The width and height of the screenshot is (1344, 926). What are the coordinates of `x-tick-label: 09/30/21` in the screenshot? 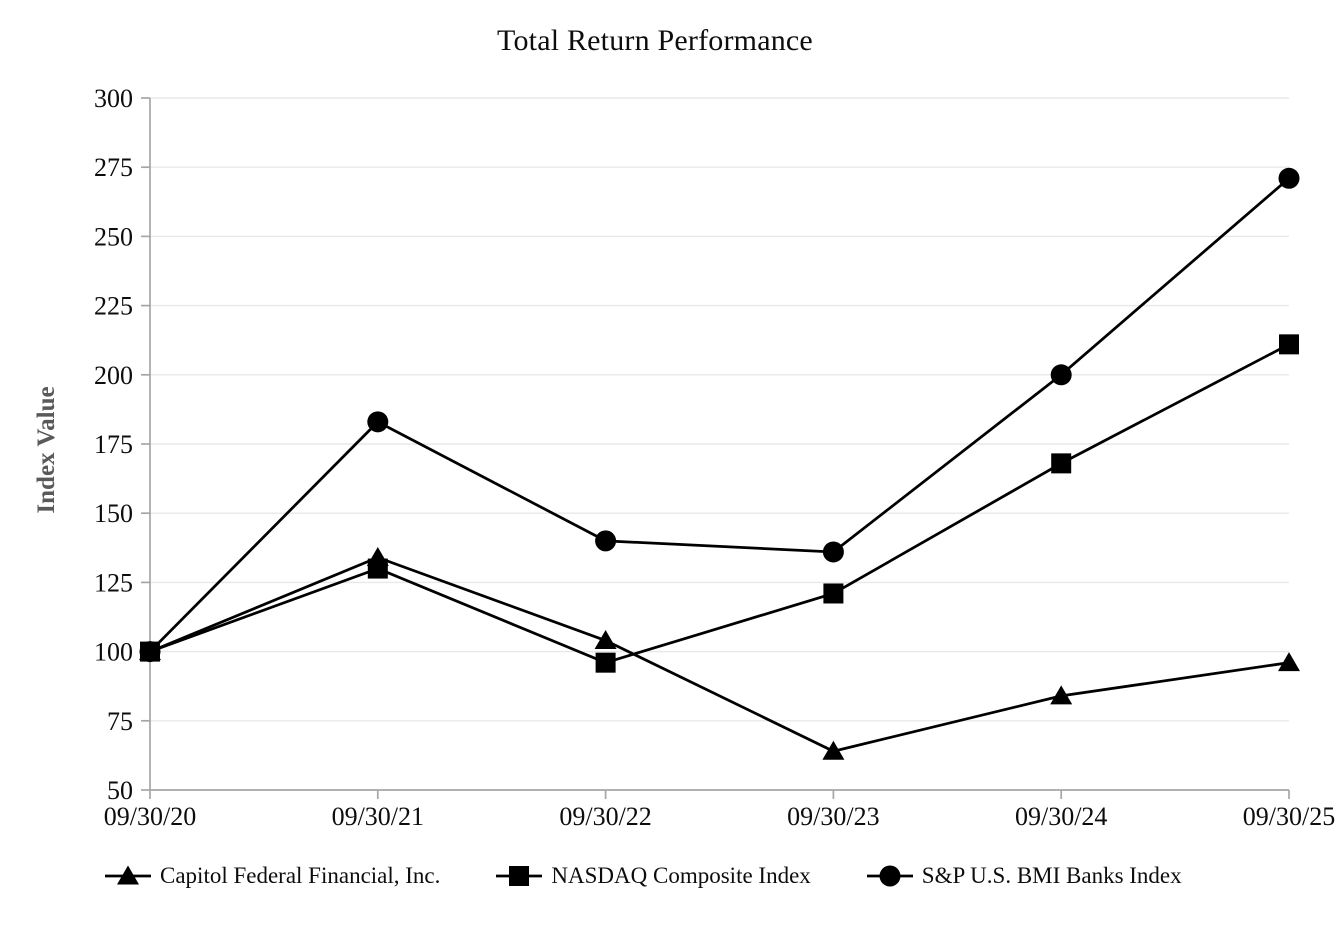 It's located at (378, 816).